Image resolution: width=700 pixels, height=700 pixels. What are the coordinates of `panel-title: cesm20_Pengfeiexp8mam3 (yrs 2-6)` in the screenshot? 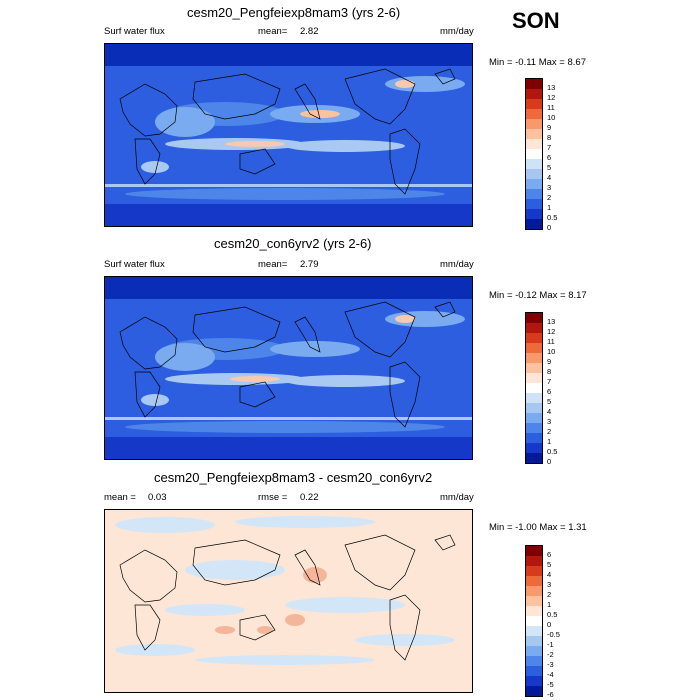 It's located at (294, 12).